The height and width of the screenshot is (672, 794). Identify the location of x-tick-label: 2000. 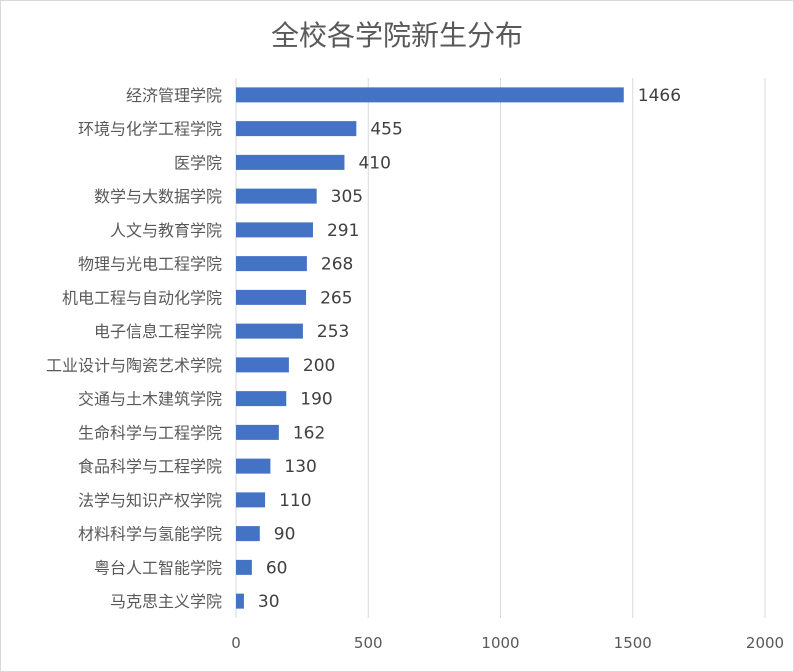
(765, 643).